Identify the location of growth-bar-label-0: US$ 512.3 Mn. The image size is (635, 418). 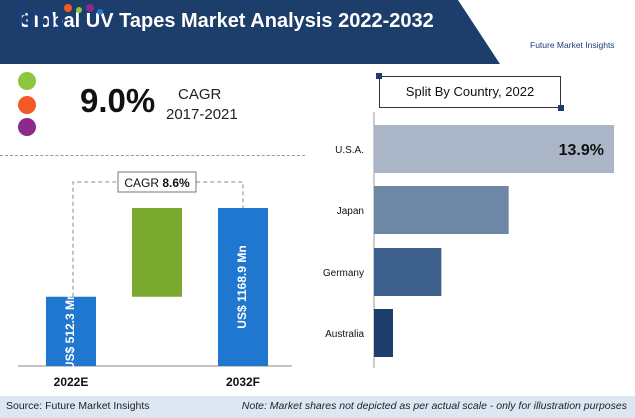
(70, 331).